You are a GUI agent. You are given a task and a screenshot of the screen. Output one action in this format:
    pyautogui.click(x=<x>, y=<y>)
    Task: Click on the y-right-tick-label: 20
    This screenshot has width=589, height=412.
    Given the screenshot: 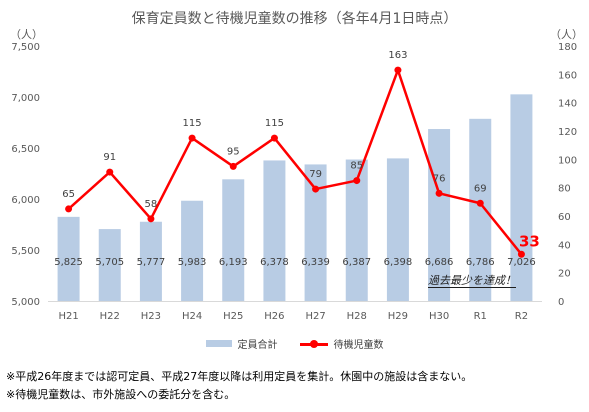 What is the action you would take?
    pyautogui.click(x=564, y=274)
    